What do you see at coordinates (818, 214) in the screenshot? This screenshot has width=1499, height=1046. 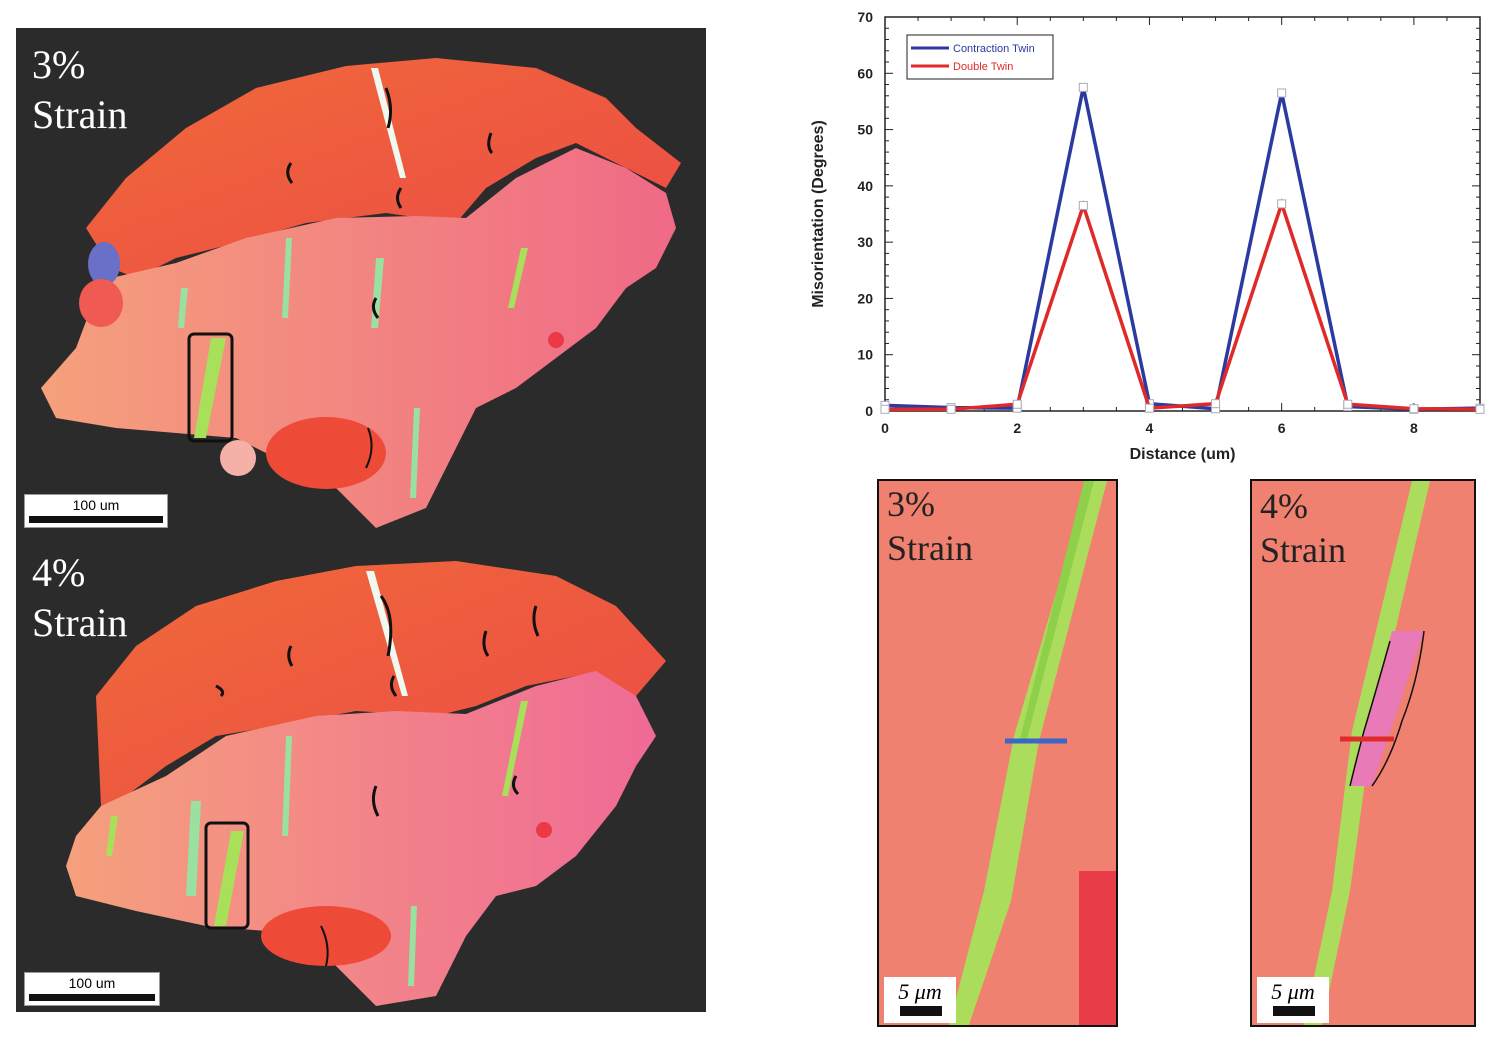 I see `y-axis-label: Misorientation (Degrees)` at bounding box center [818, 214].